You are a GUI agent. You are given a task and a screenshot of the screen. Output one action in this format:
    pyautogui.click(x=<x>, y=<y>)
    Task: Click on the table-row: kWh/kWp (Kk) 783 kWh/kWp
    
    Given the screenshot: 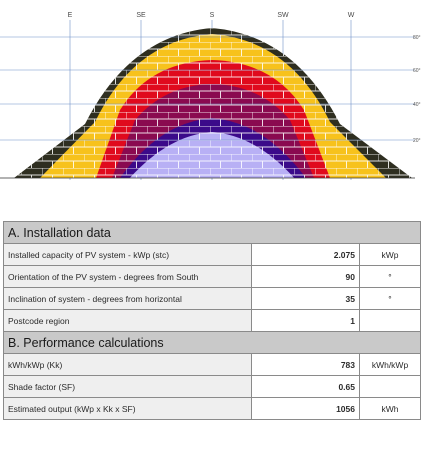 What is the action you would take?
    pyautogui.click(x=212, y=364)
    